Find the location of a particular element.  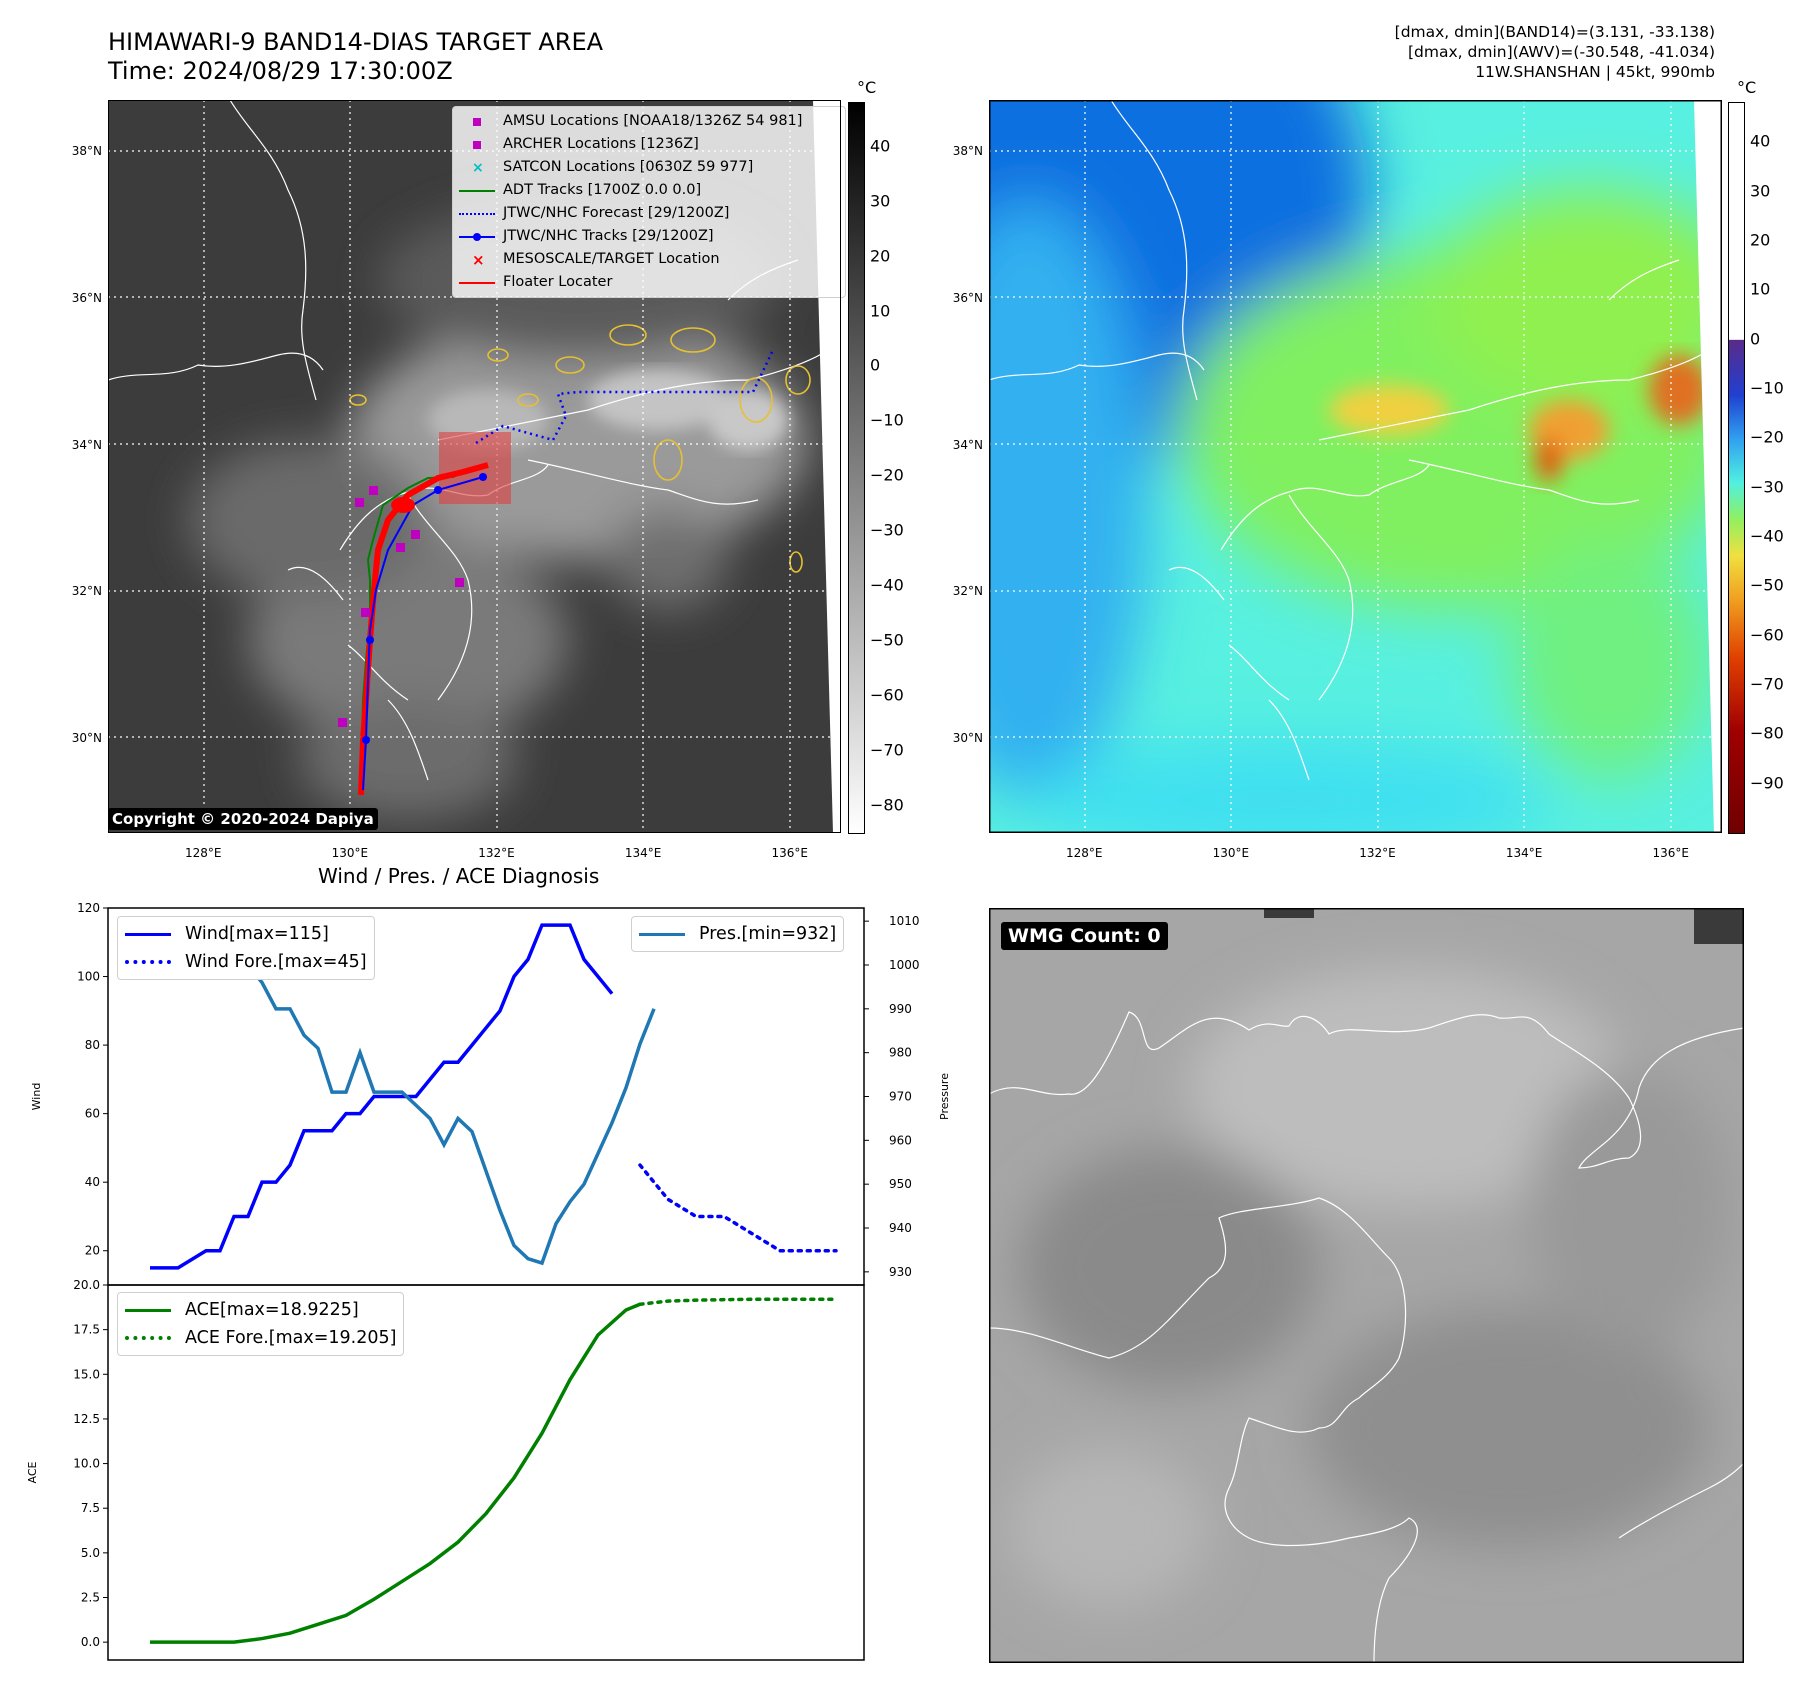

colorbar-tick-label: −60 is located at coordinates (1767, 635).